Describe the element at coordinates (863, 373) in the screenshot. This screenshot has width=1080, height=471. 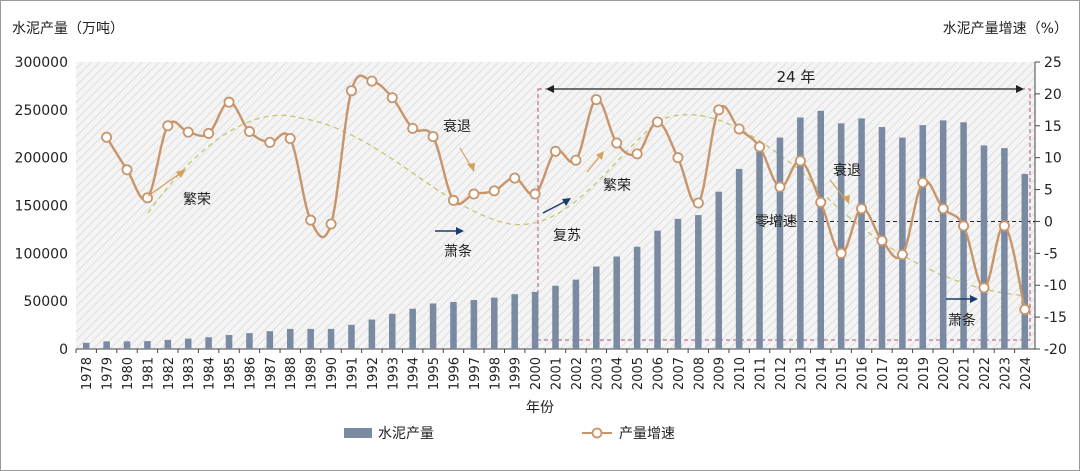
I see `x-tick-label: 2016` at that location.